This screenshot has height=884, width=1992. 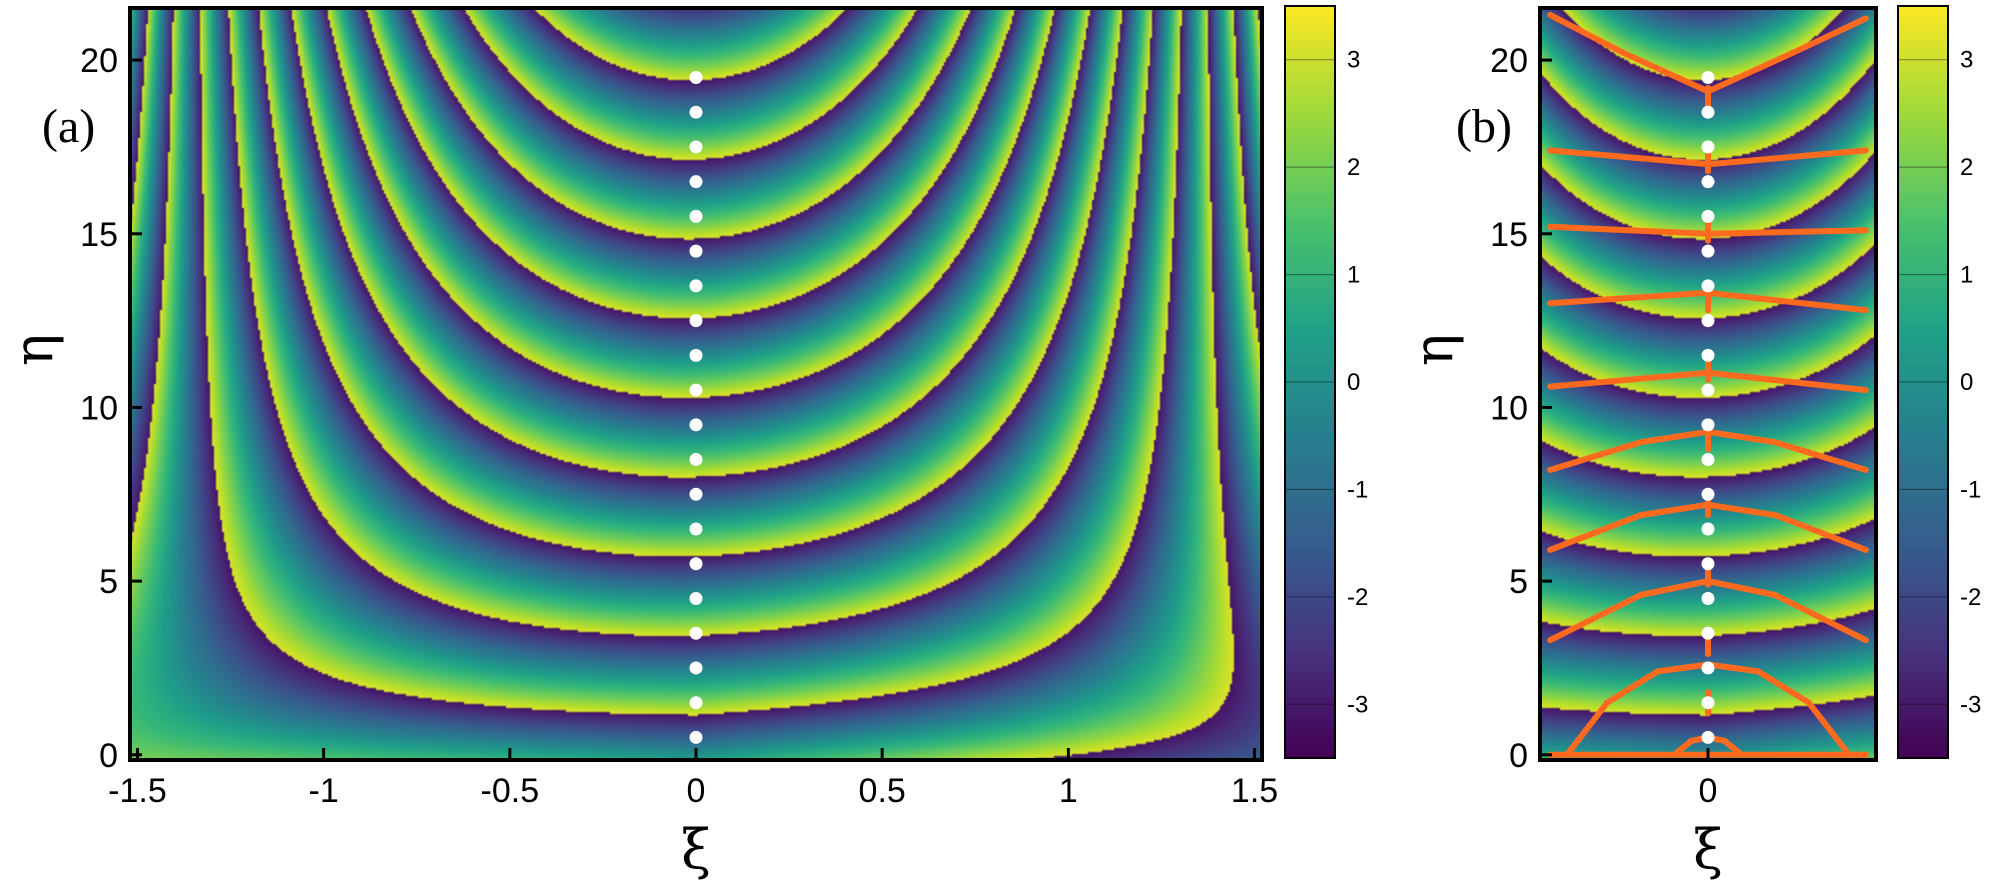 I want to click on colorbar-ticks-a: -3 -2 -1 0 1 2 3, so click(x=1326, y=382).